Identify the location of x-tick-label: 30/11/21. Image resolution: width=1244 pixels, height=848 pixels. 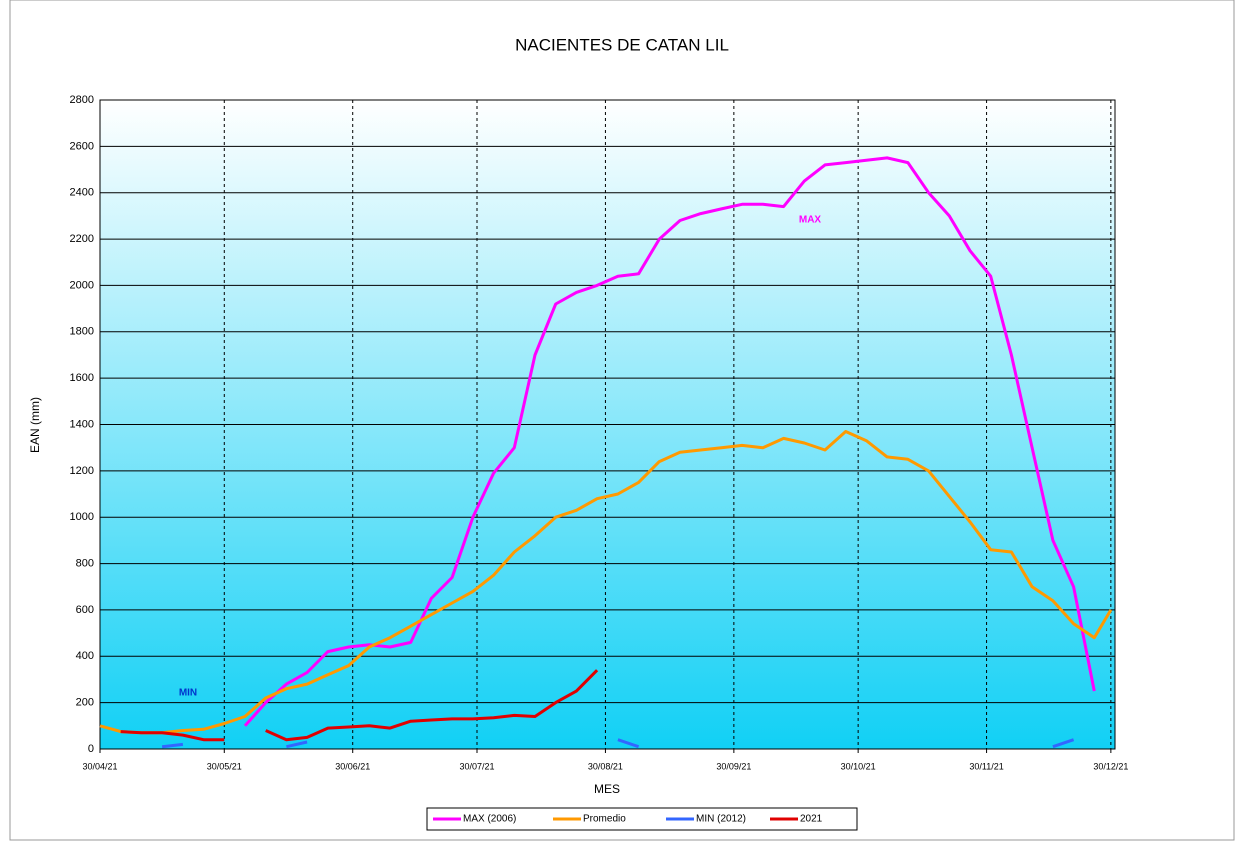
(986, 766).